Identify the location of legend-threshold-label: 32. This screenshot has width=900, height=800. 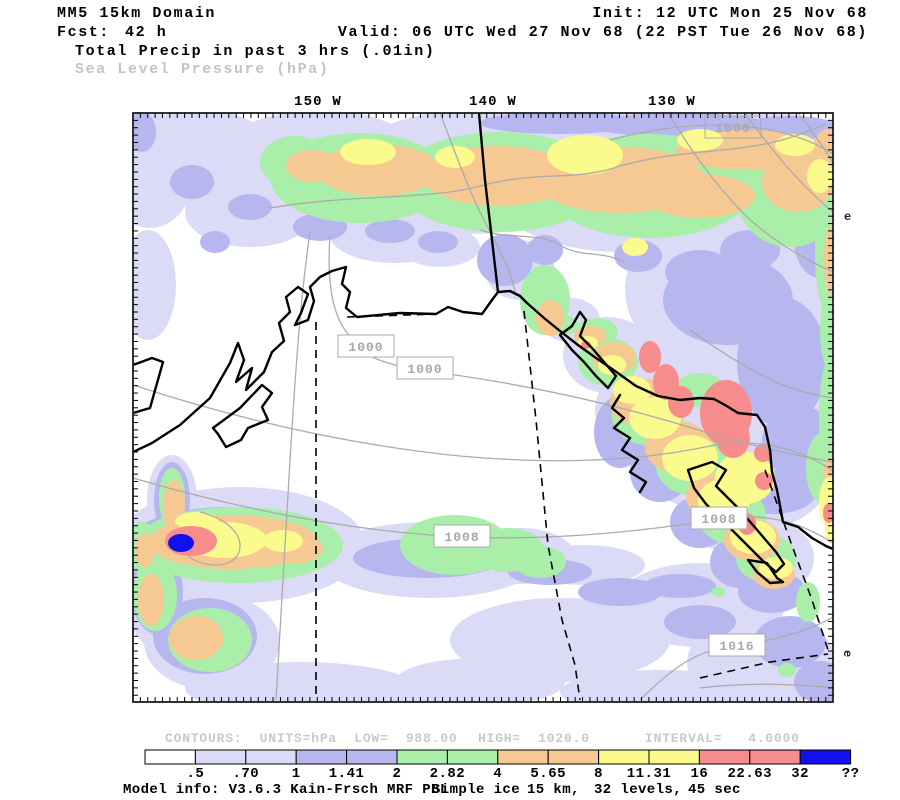
(800, 774).